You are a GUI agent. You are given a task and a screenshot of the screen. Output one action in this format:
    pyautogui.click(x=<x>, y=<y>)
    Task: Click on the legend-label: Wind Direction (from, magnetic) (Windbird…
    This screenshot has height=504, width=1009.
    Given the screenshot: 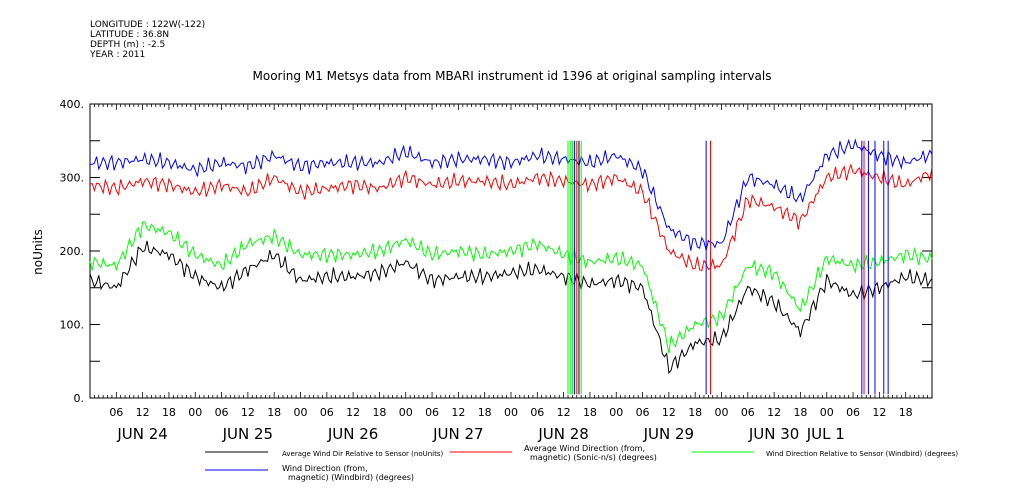 What is the action you would take?
    pyautogui.click(x=348, y=473)
    